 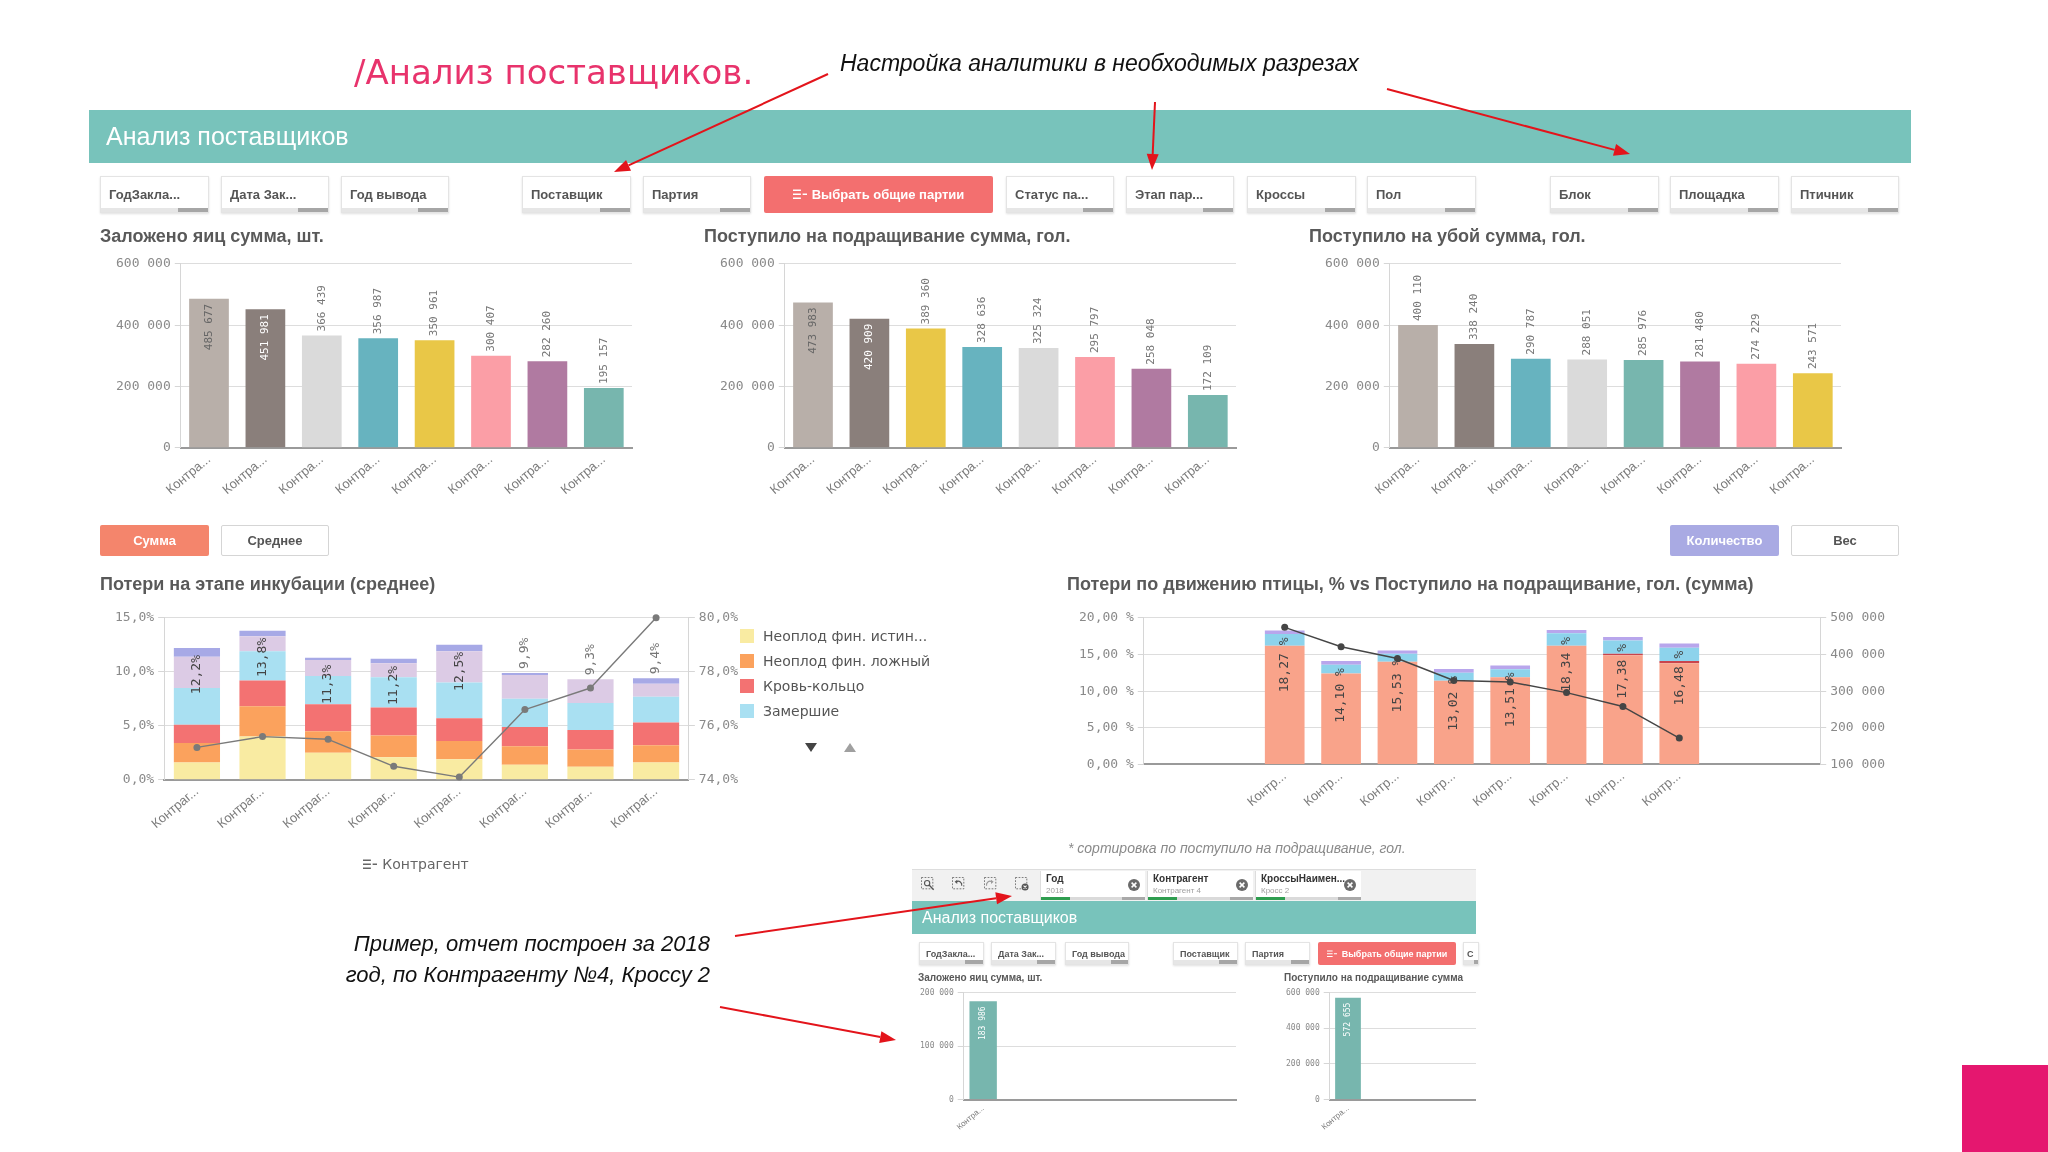 I want to click on data-label: 366 439, so click(x=321, y=308).